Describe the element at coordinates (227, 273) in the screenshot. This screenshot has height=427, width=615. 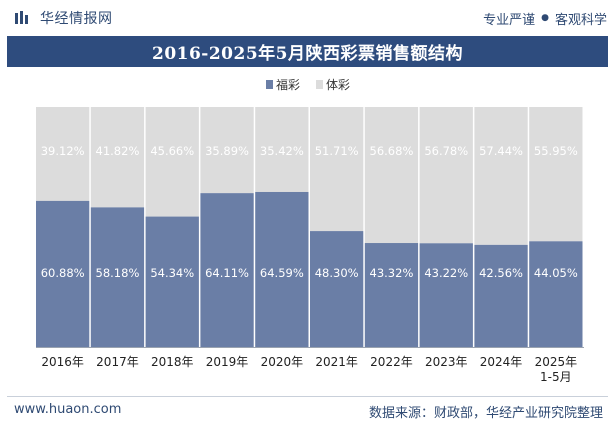
I see `data-label-fucai-4: 64.11%` at that location.